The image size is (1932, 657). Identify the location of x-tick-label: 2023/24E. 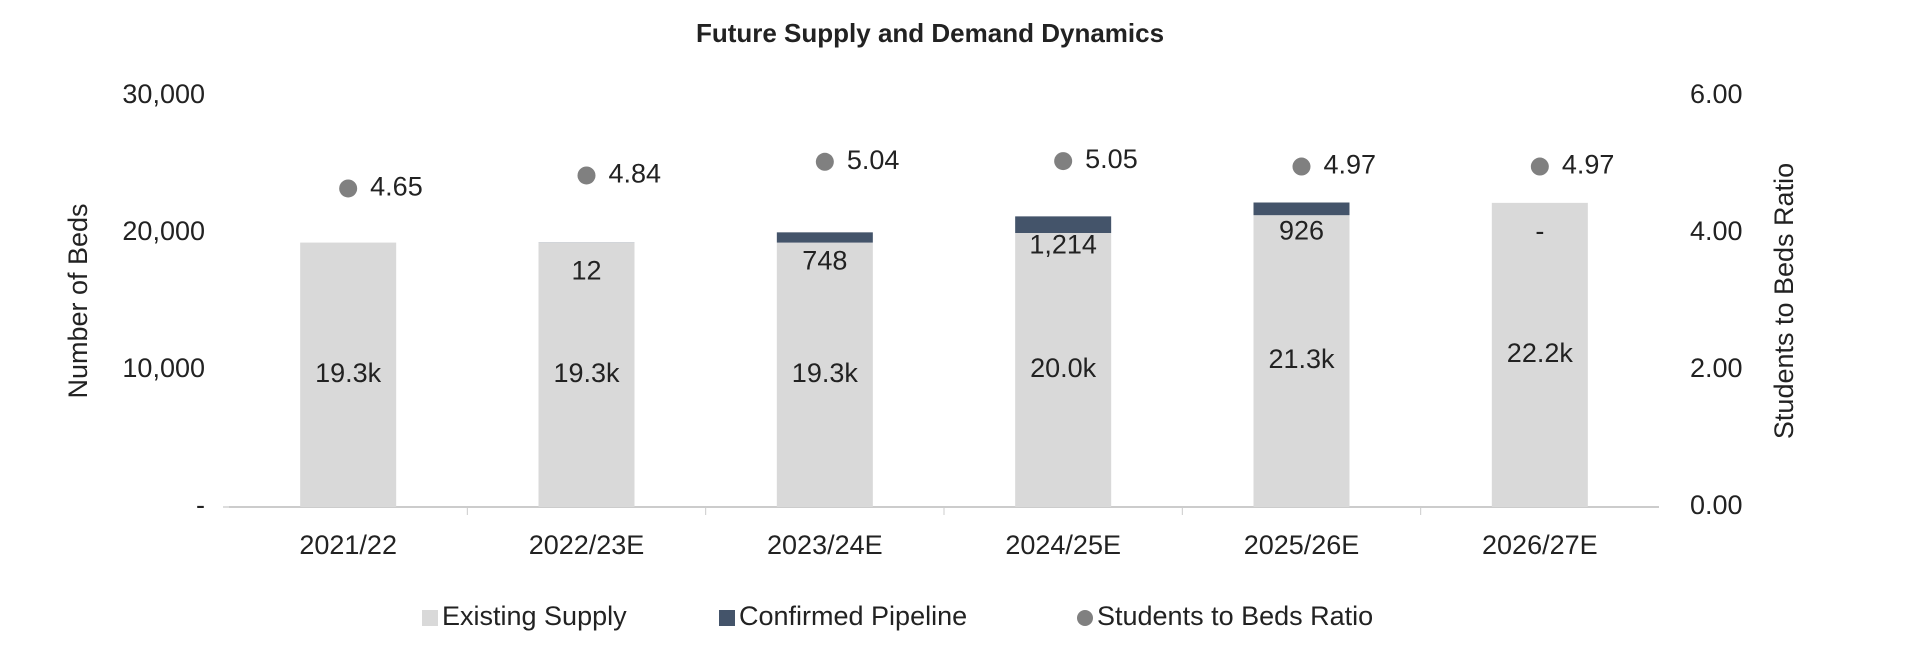
(825, 545).